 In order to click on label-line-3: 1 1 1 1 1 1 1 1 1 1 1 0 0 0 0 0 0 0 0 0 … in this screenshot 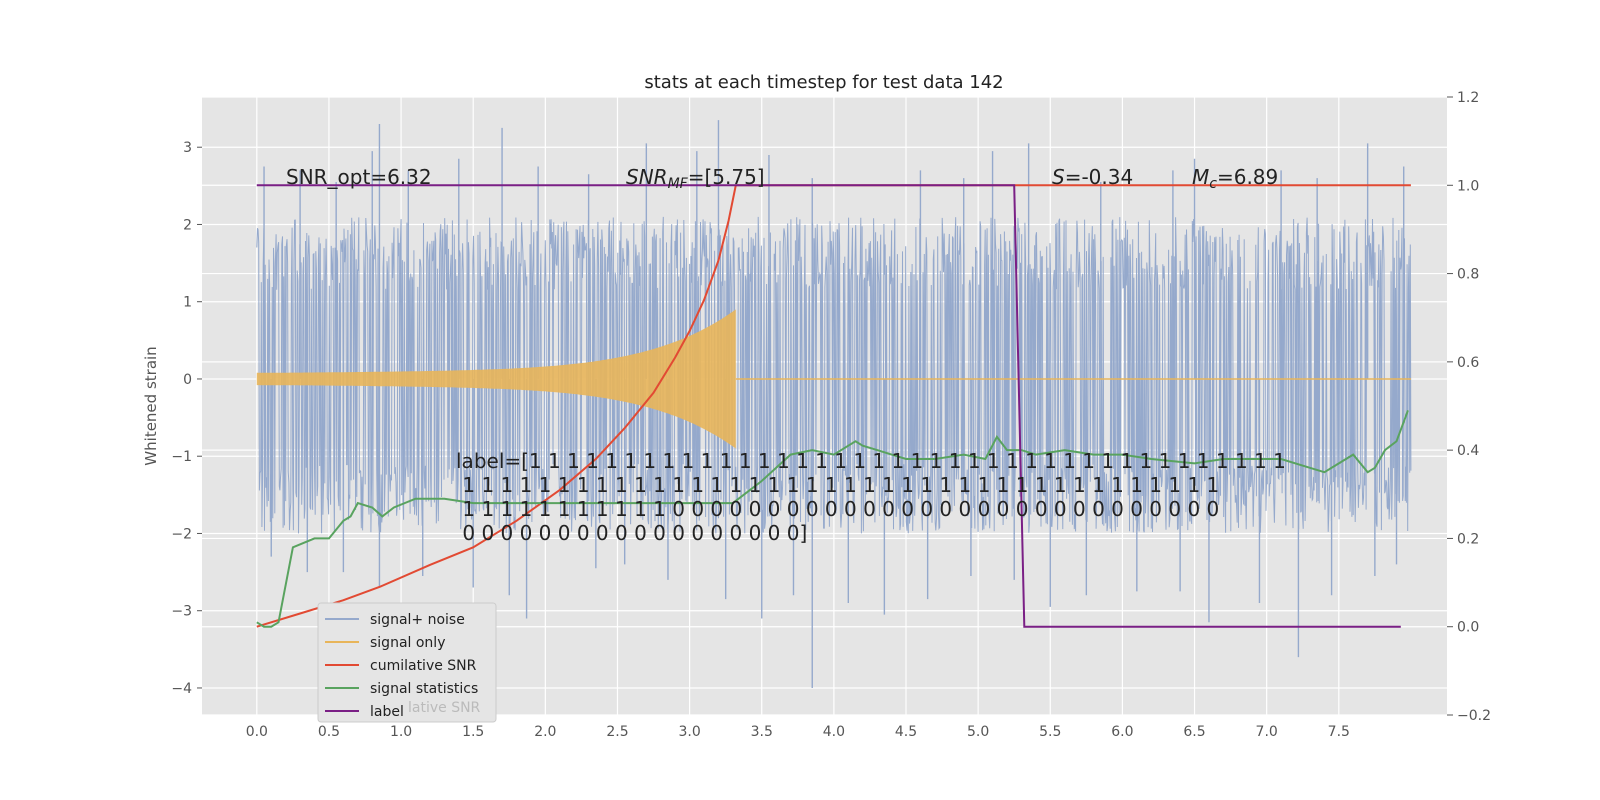, I will do `click(837, 509)`.